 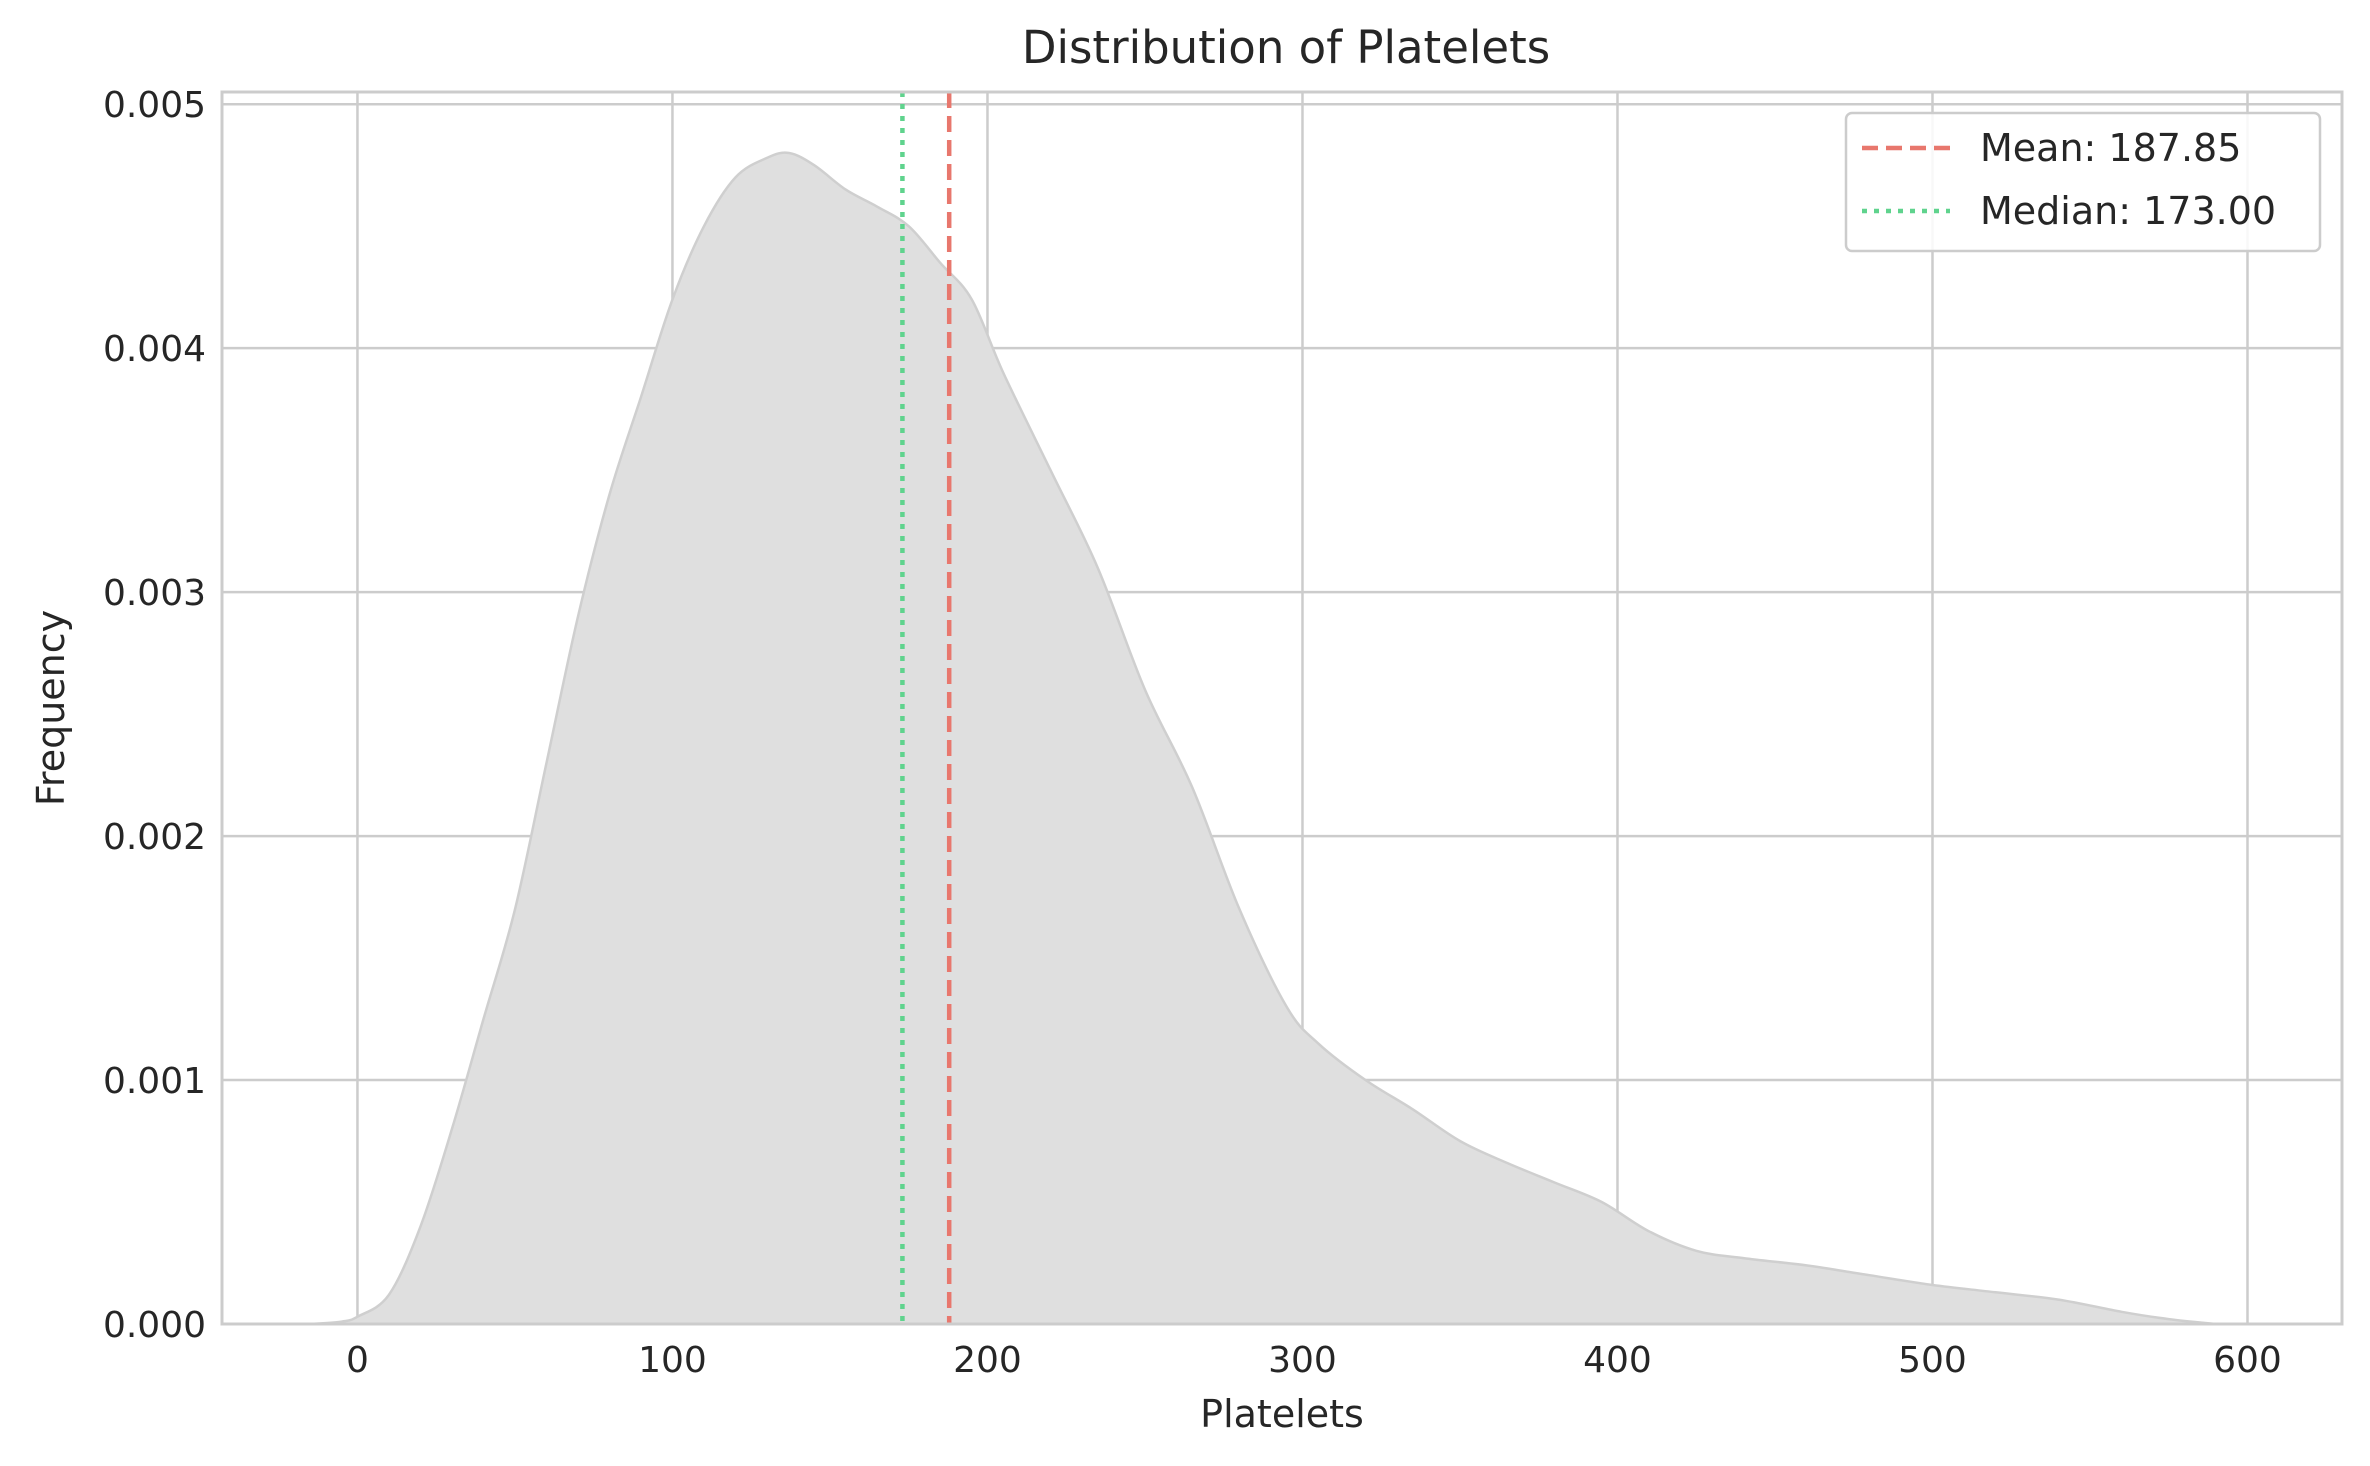 What do you see at coordinates (2247, 1360) in the screenshot?
I see `x-tick-label-6: 600` at bounding box center [2247, 1360].